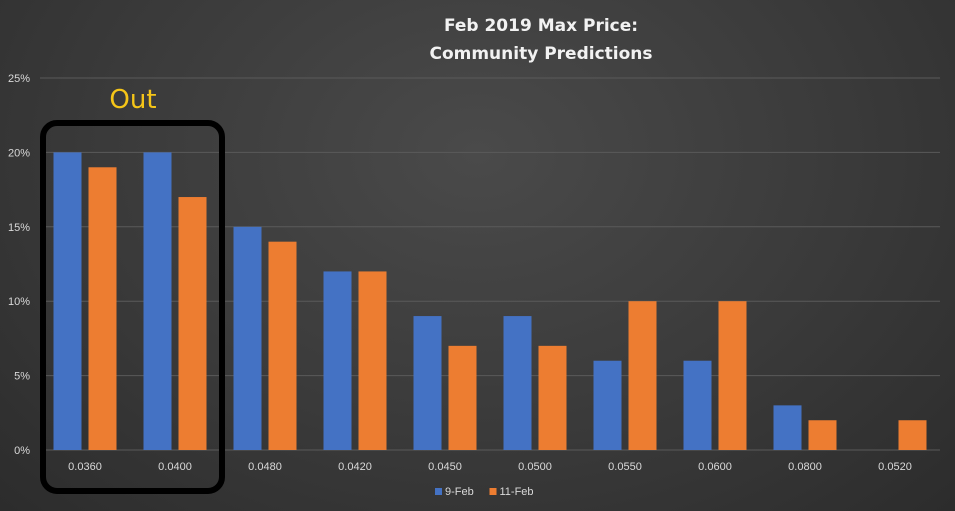 This screenshot has height=511, width=955. I want to click on bar-9-feb-0.0500, so click(517, 383).